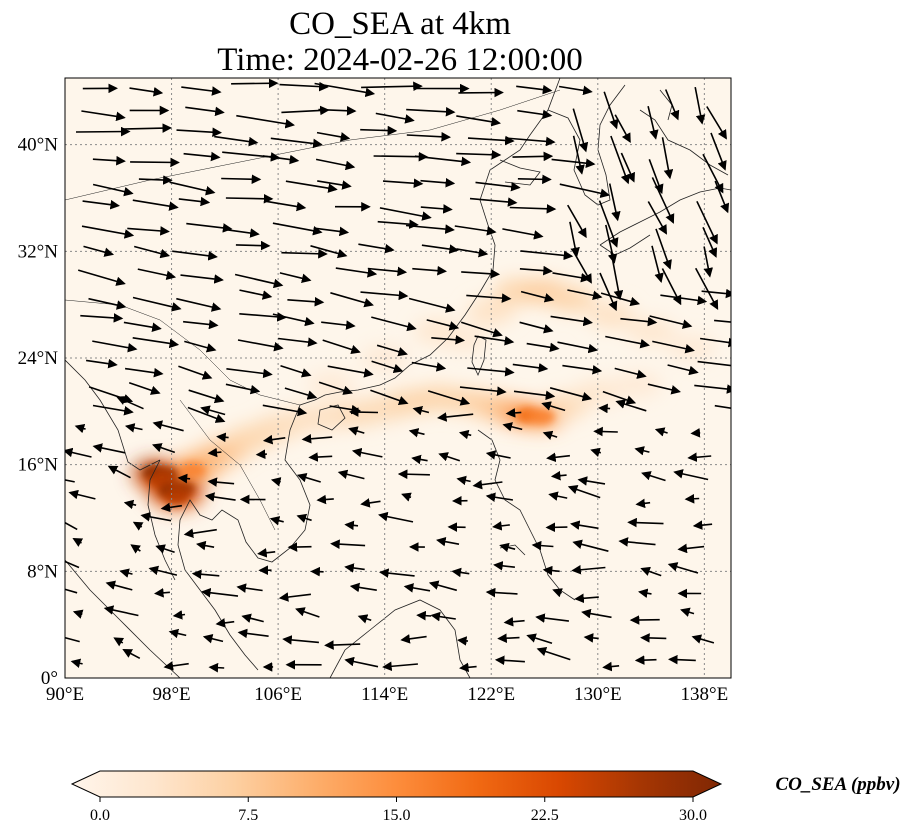 This screenshot has height=836, width=916. I want to click on longitude-label: 138°E, so click(705, 694).